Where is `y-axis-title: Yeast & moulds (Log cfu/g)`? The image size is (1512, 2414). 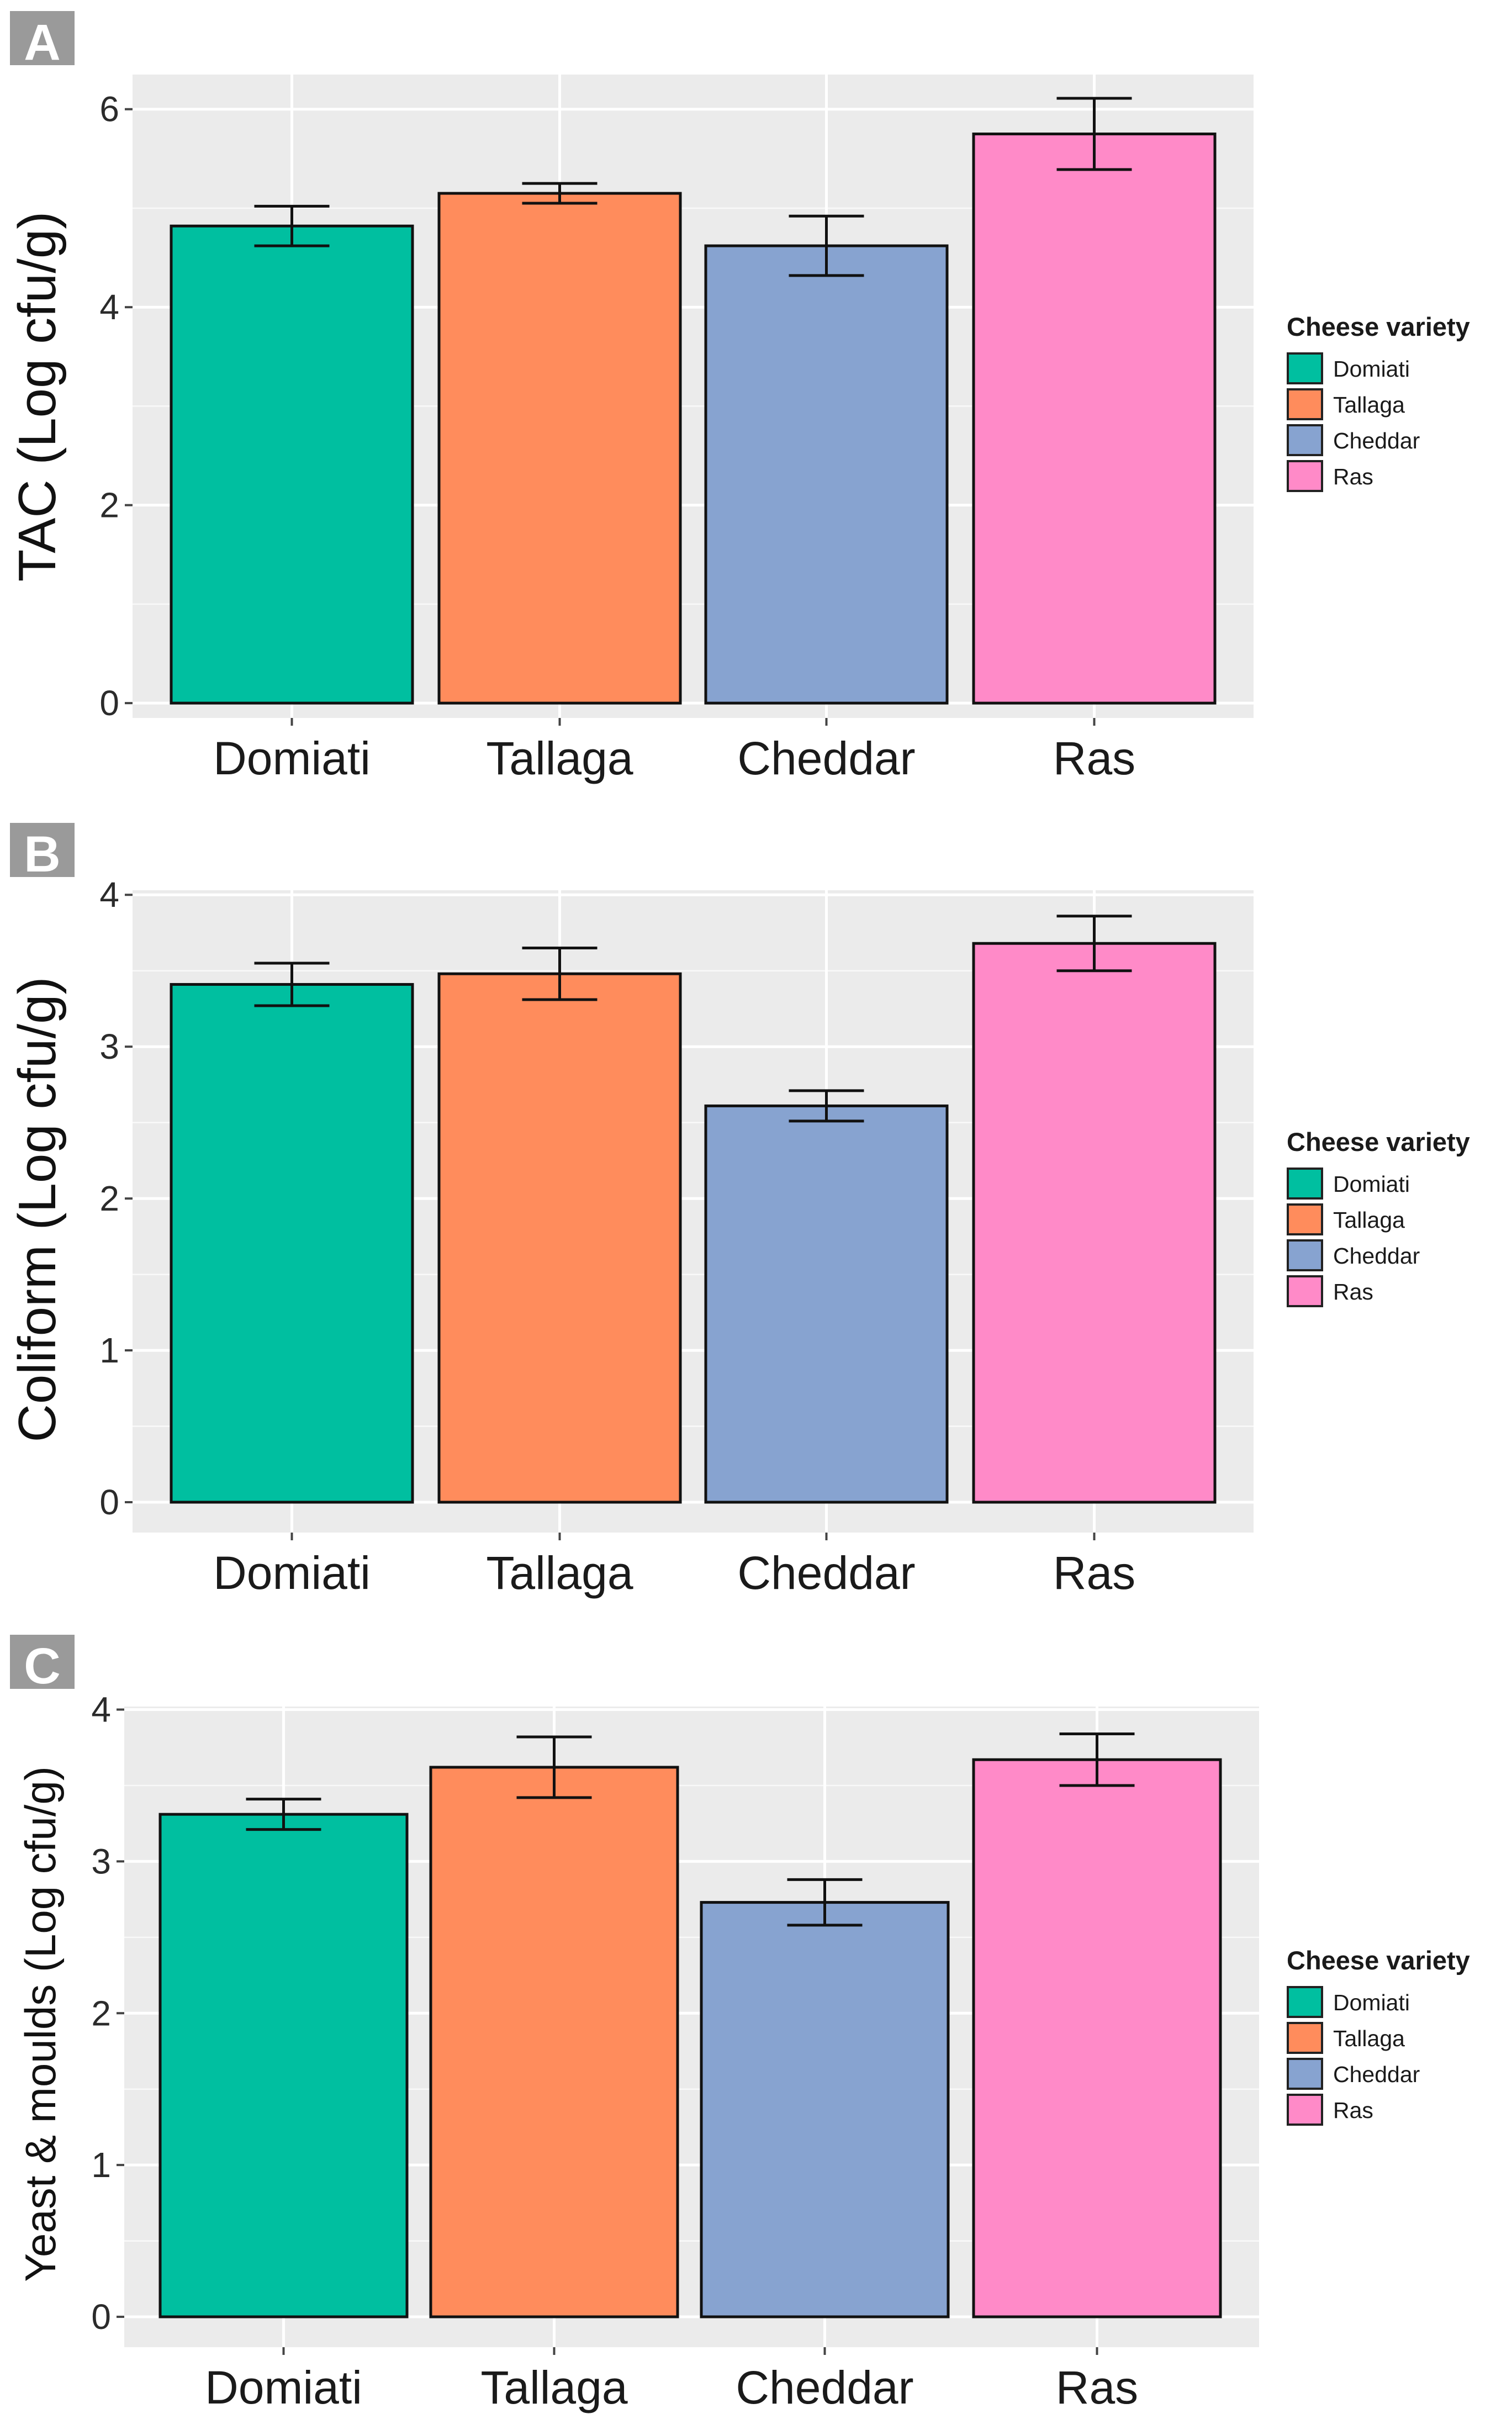
y-axis-title: Yeast & moulds (Log cfu/g) is located at coordinates (40, 2024).